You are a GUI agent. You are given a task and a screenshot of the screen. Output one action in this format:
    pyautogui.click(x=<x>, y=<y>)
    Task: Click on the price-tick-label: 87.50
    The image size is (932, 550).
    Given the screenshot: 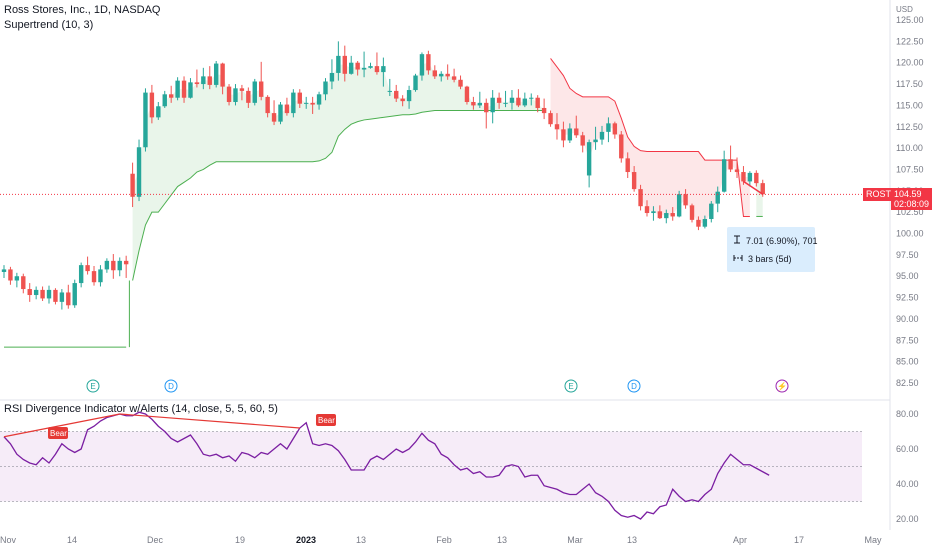 What is the action you would take?
    pyautogui.click(x=907, y=340)
    